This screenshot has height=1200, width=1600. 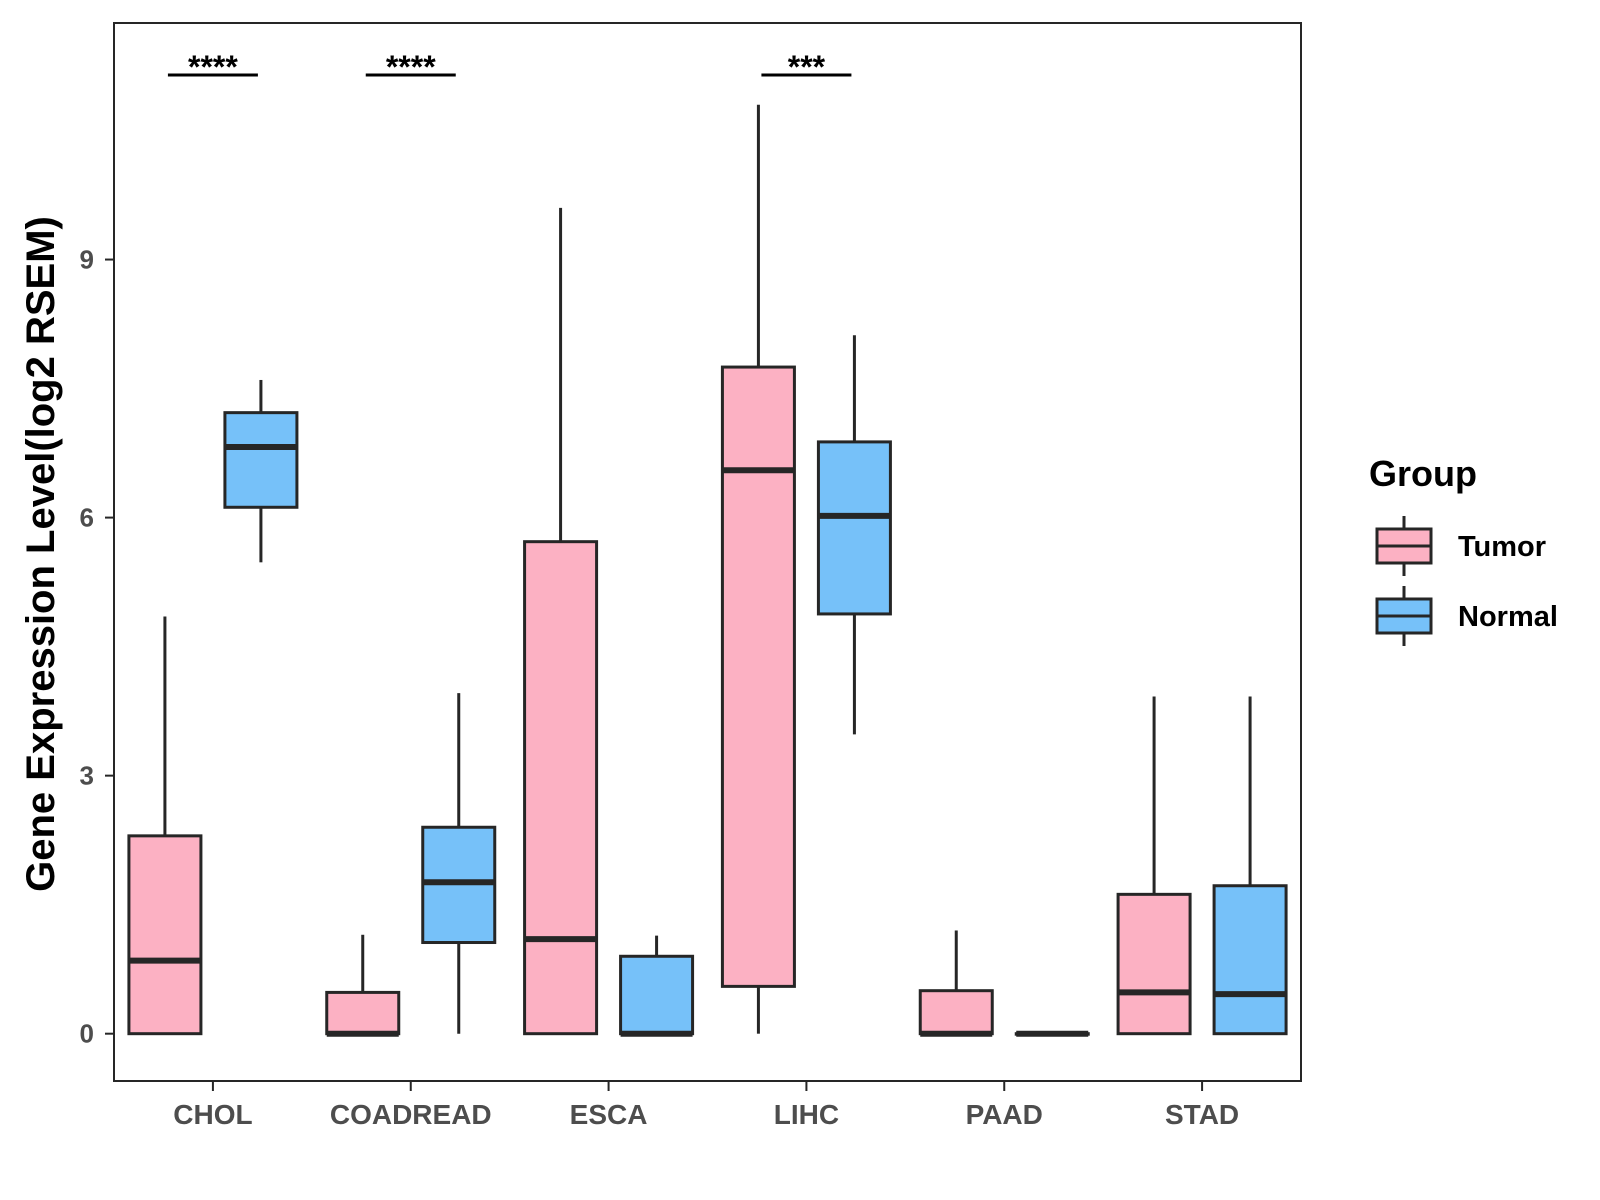 I want to click on legend-entry-tumor: Tumor, so click(x=1460, y=546).